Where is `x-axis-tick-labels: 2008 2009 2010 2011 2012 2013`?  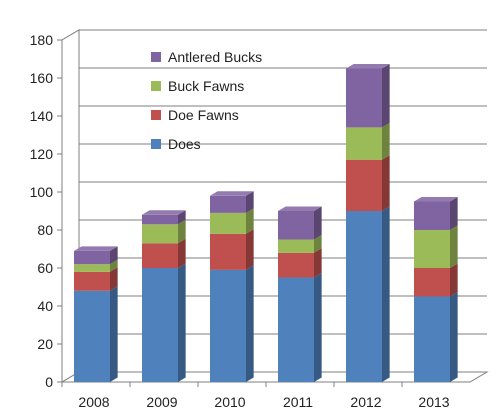 x-axis-tick-labels: 2008 2009 2010 2011 2012 2013 is located at coordinates (263, 402).